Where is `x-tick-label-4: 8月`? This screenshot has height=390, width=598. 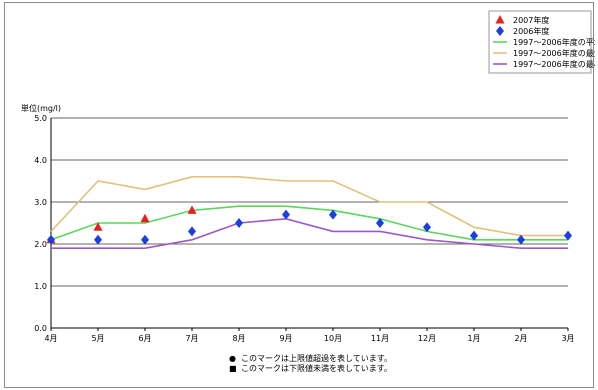 x-tick-label-4: 8月 is located at coordinates (238, 338).